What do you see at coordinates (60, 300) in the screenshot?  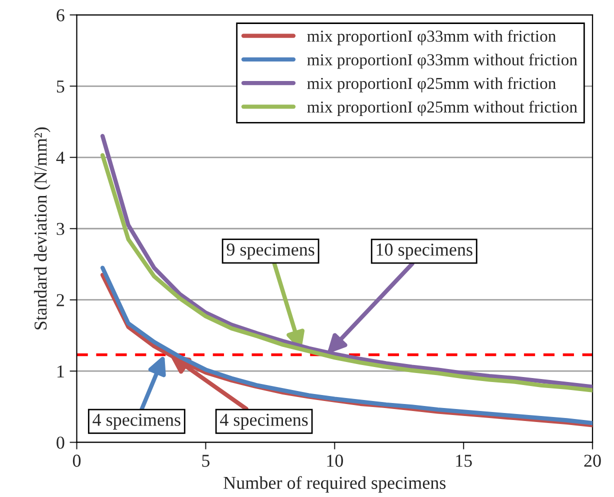 I see `y-tick-label: 2` at bounding box center [60, 300].